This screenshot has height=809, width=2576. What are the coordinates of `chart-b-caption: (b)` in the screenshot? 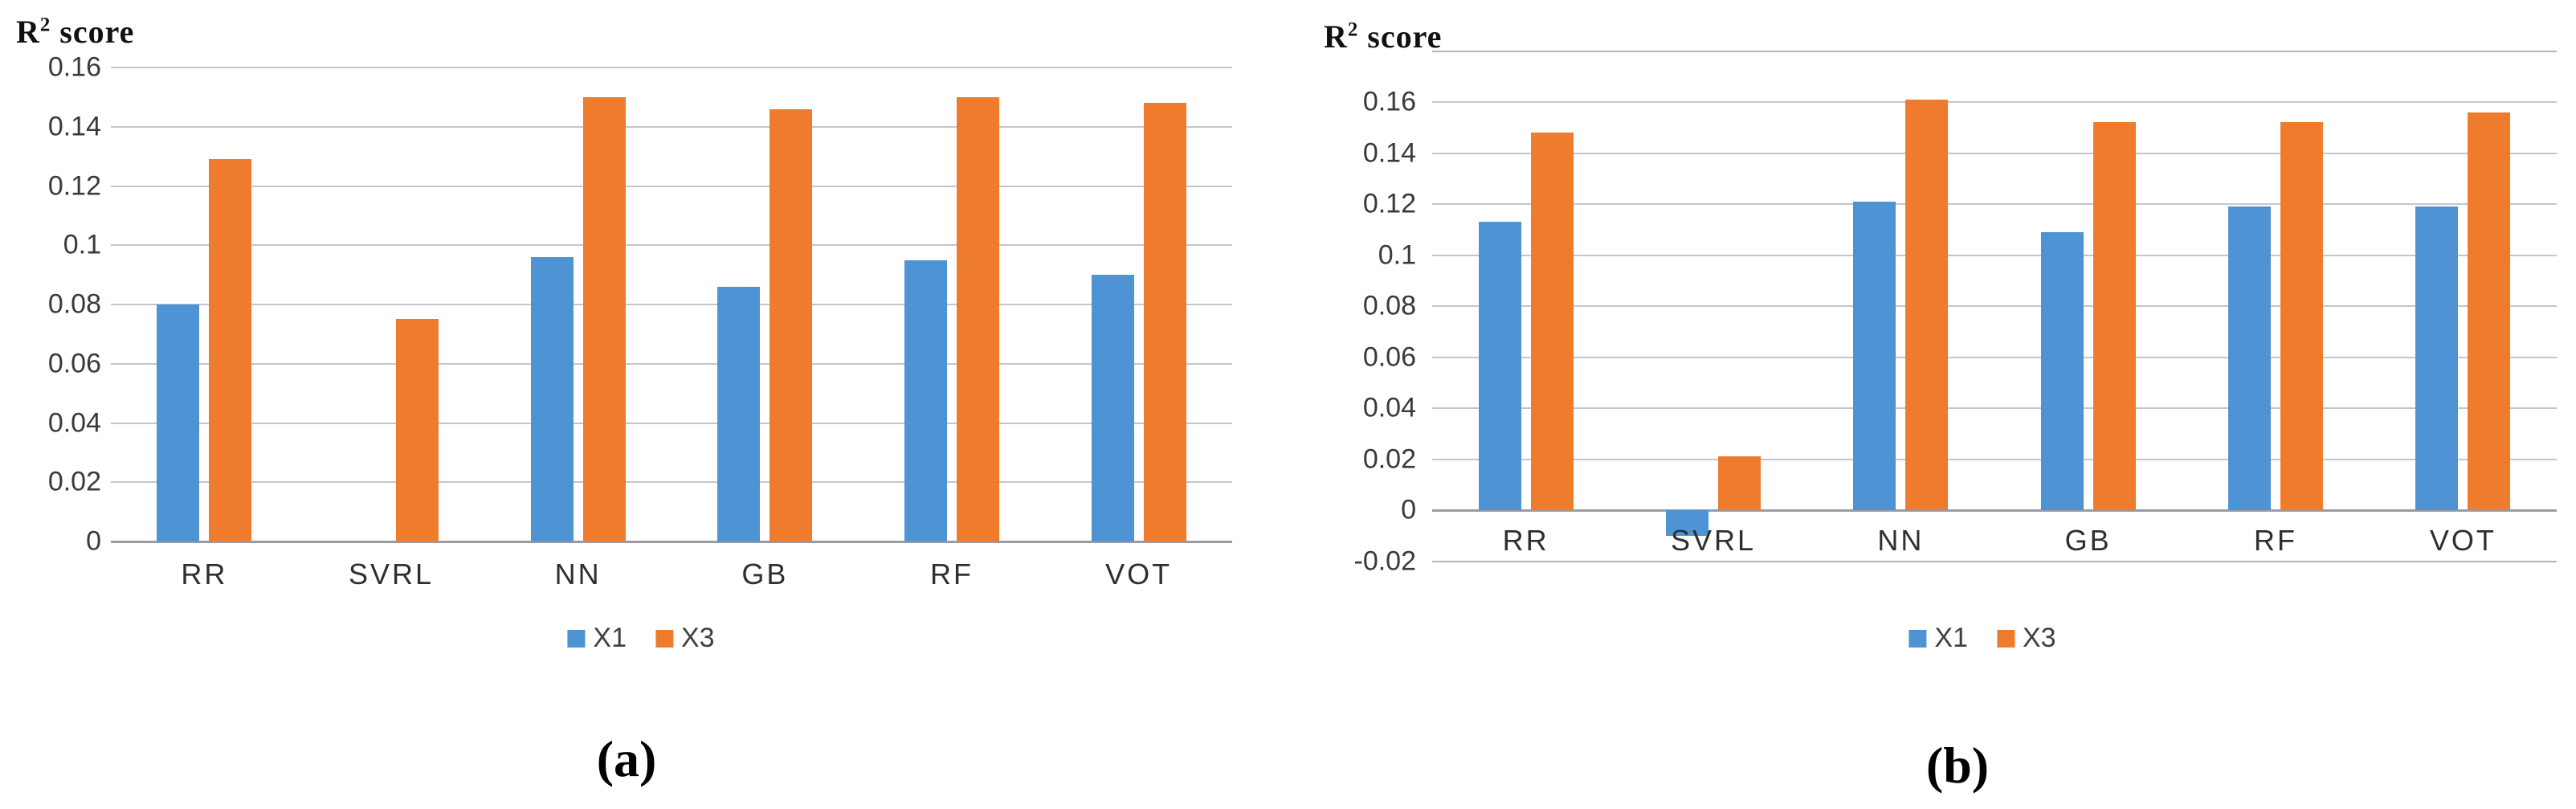 It's located at (1957, 765).